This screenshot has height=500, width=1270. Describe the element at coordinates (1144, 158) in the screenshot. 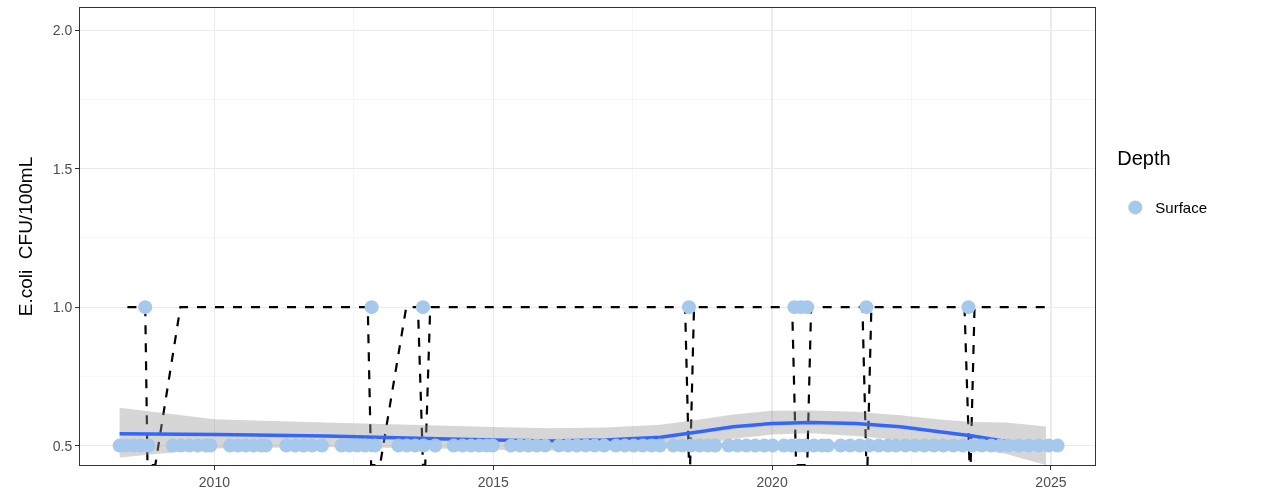

I see `legend-title: Depth` at that location.